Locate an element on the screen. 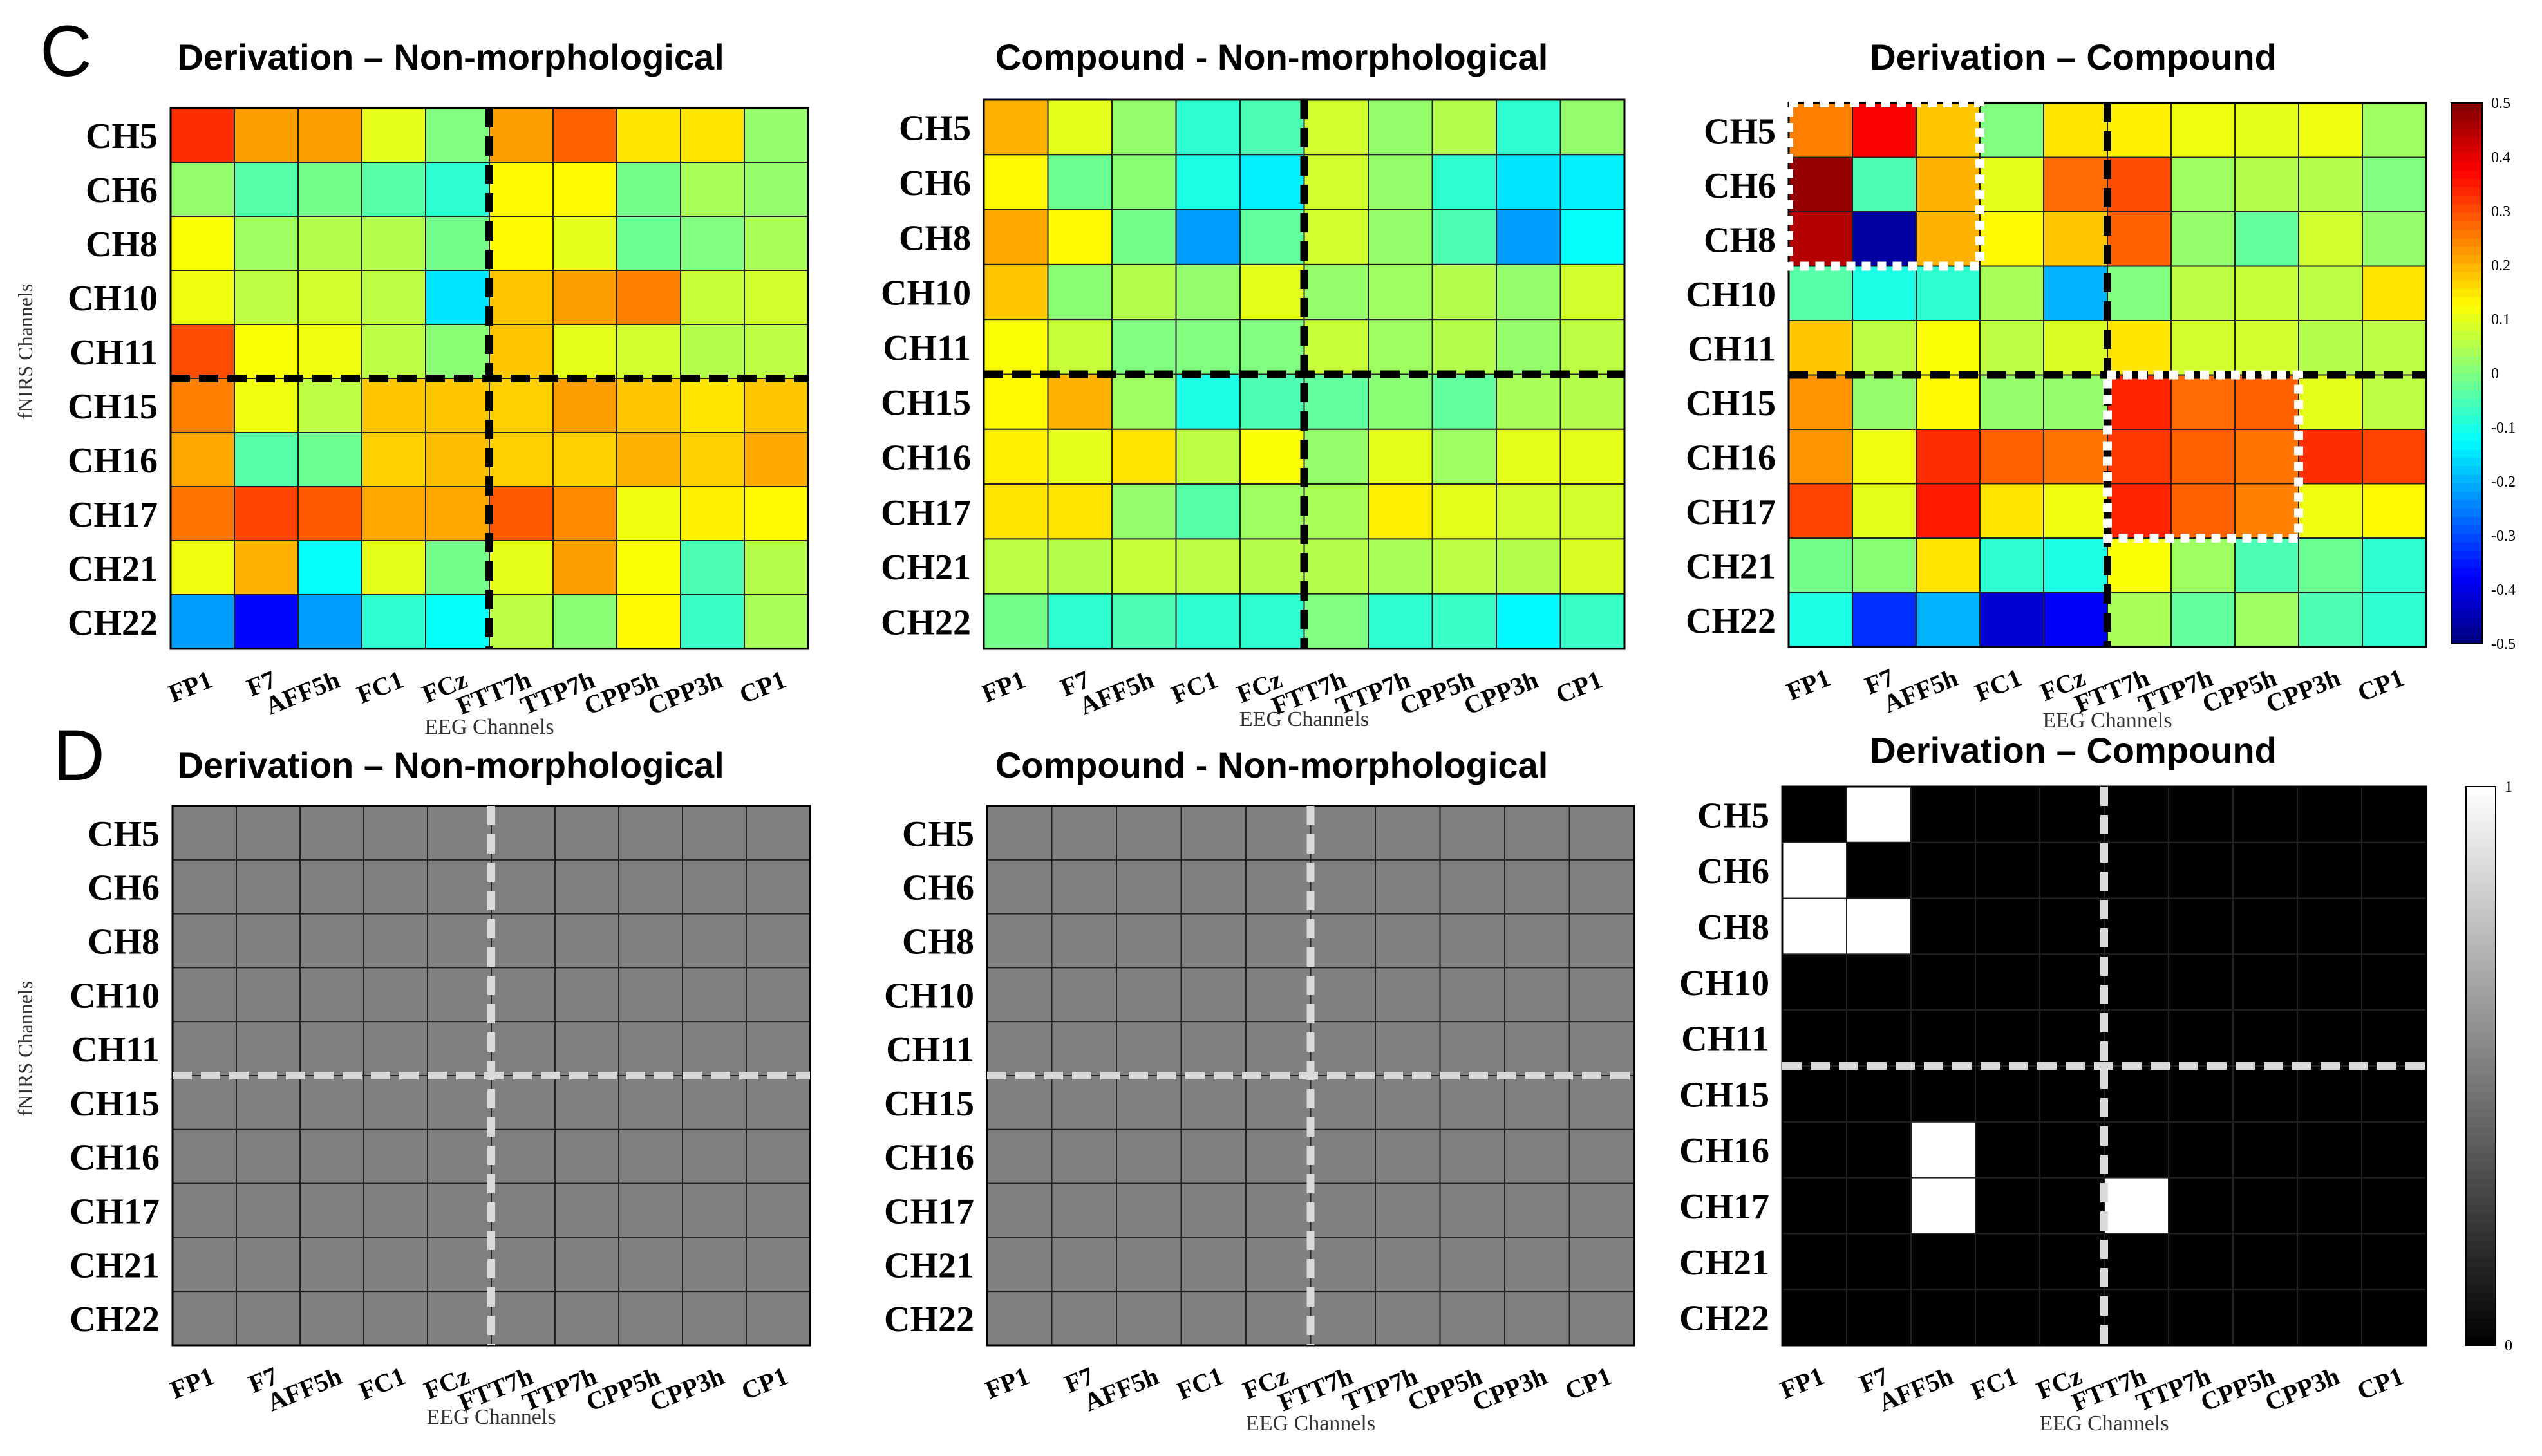  y-axis-label: fNIRS Channels is located at coordinates (26, 352).